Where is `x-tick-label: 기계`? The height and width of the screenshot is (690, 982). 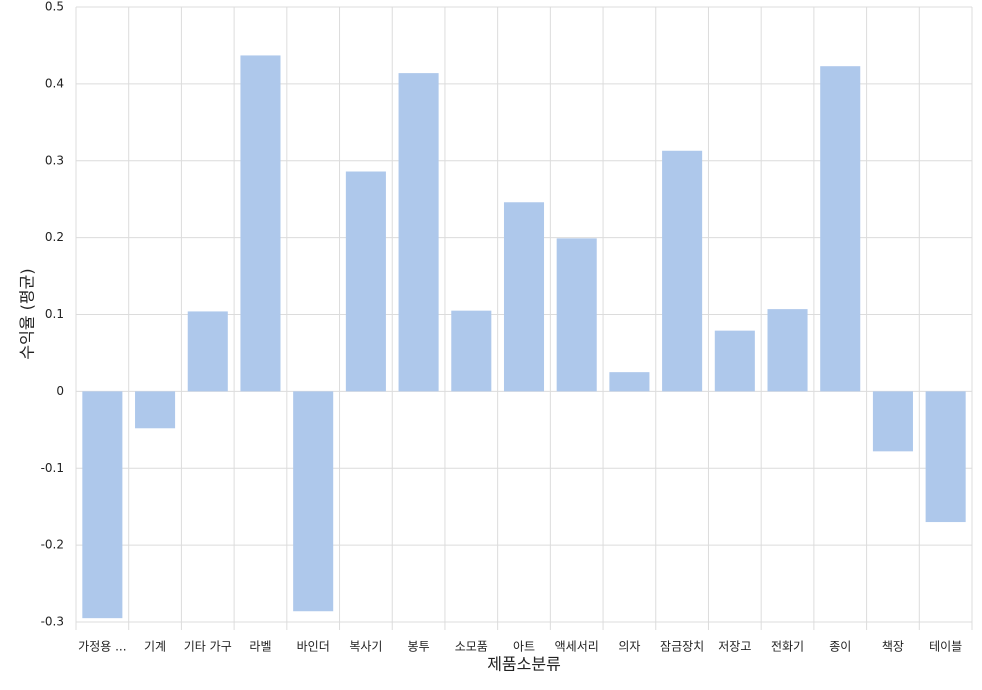
x-tick-label: 기계 is located at coordinates (155, 647).